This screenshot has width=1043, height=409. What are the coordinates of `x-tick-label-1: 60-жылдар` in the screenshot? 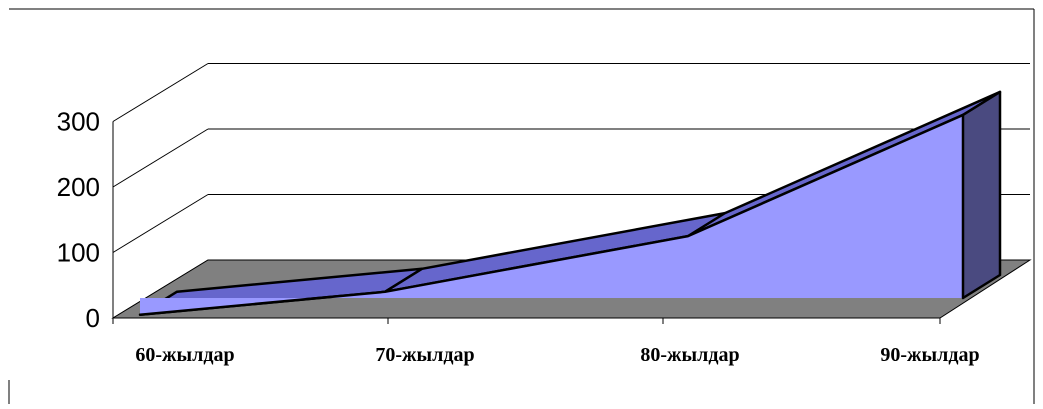 It's located at (184, 355).